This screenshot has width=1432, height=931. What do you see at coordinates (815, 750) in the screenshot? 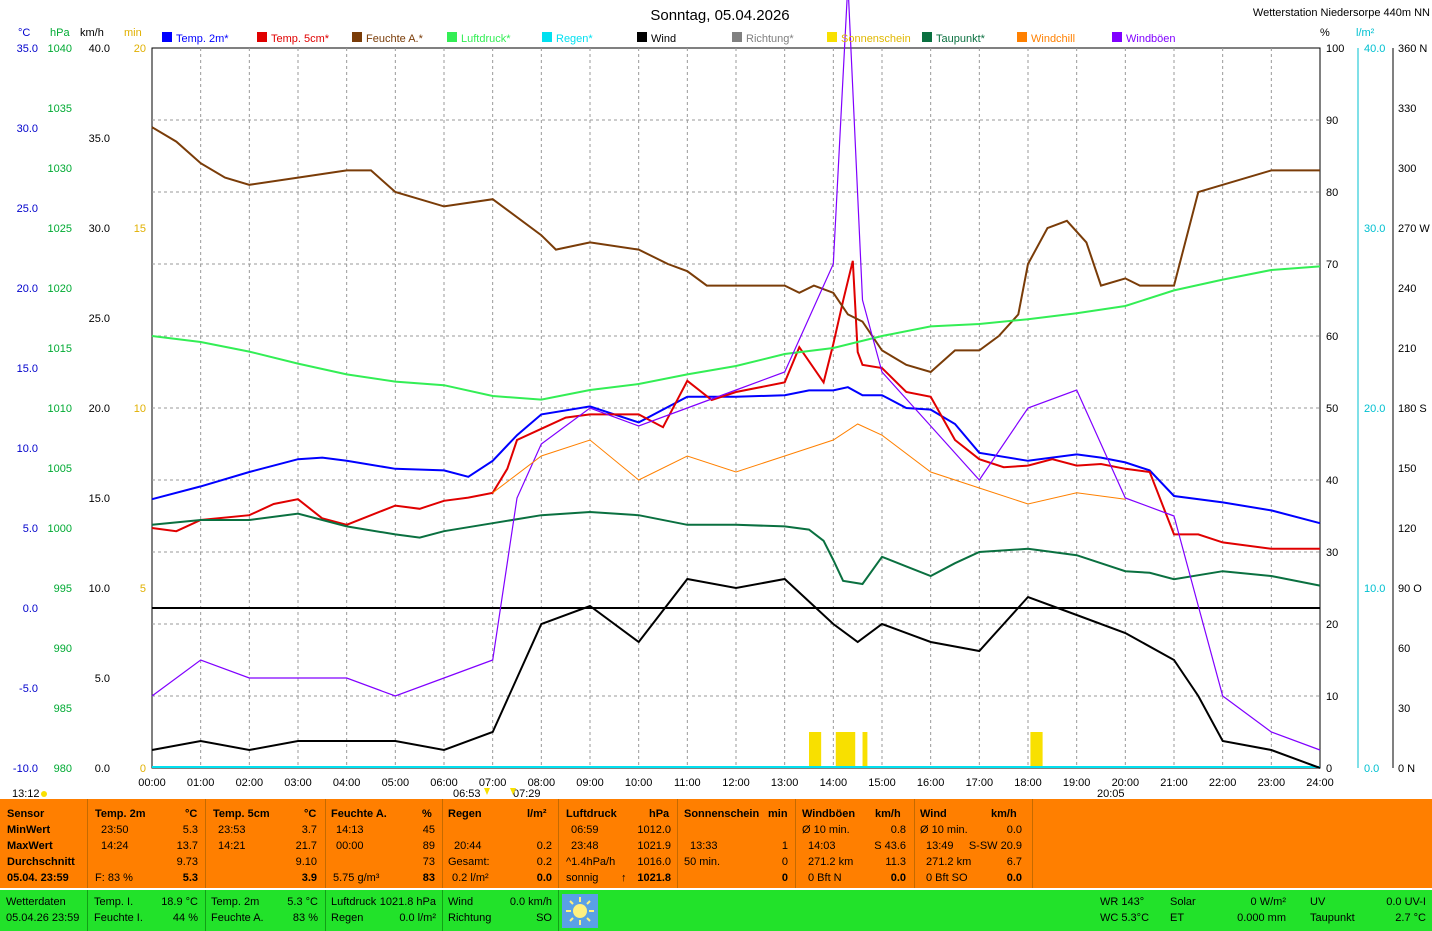
I see `sunshine-bar` at bounding box center [815, 750].